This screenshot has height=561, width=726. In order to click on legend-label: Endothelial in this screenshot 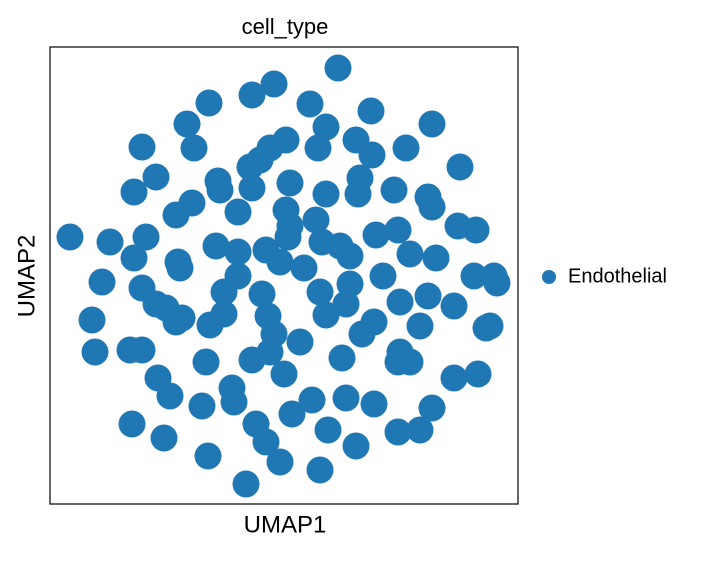, I will do `click(617, 276)`.